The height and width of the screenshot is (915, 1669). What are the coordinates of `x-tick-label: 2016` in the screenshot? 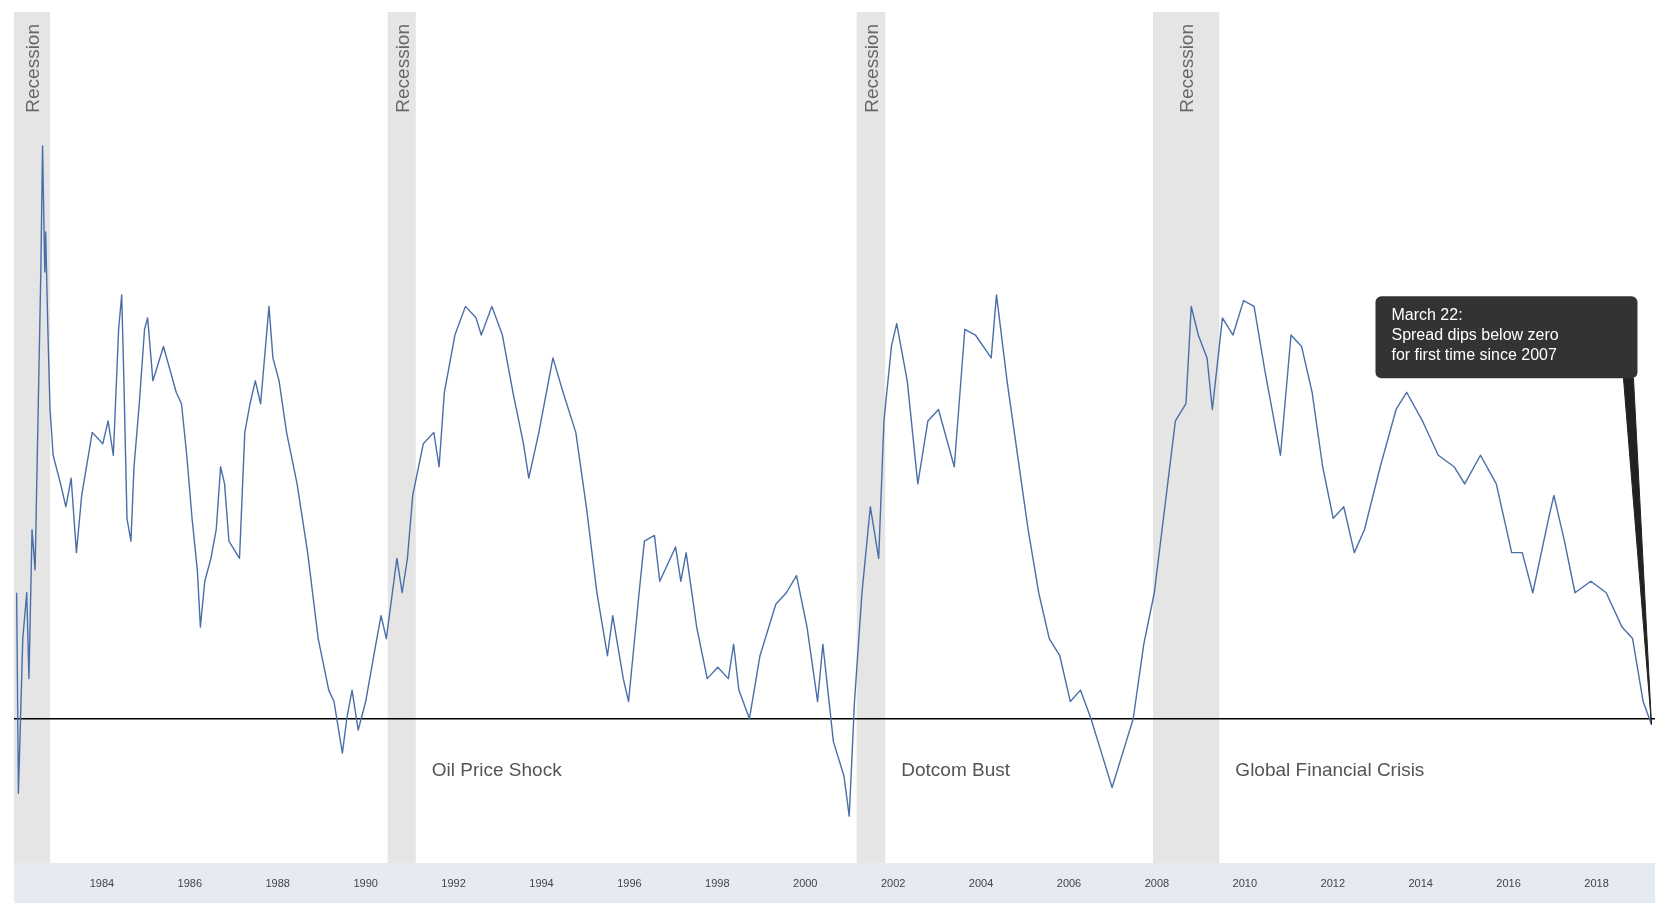 It's located at (1508, 883).